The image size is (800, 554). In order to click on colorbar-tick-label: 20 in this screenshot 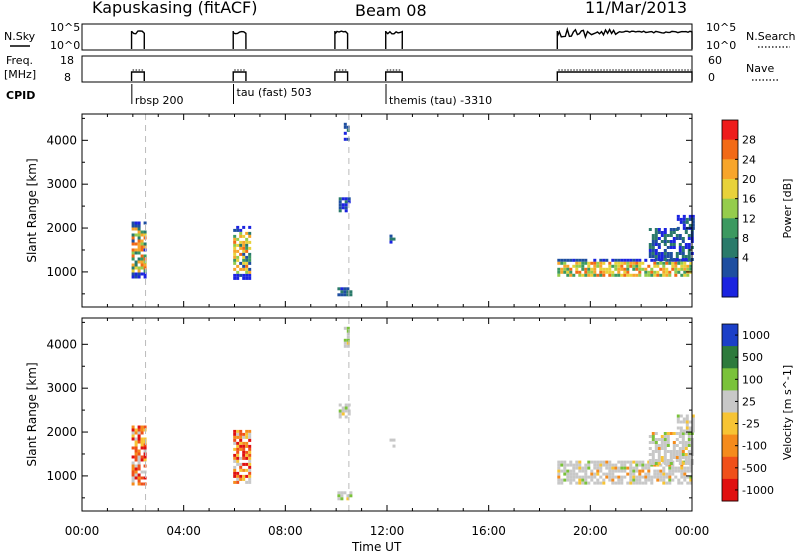, I will do `click(749, 179)`.